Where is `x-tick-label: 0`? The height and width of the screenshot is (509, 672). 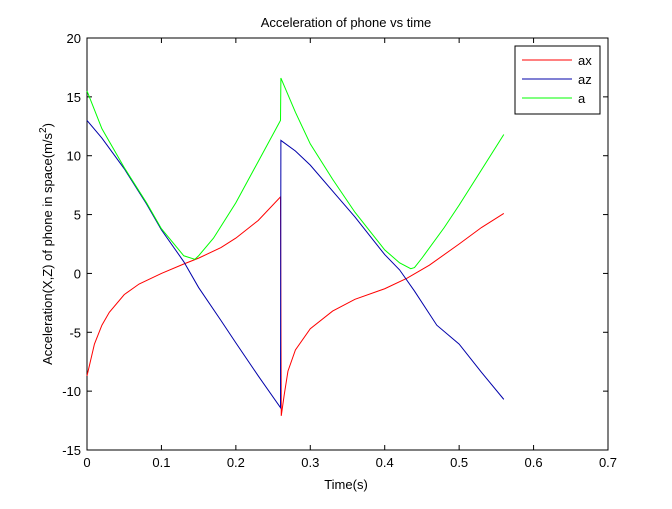
x-tick-label: 0 is located at coordinates (86, 462).